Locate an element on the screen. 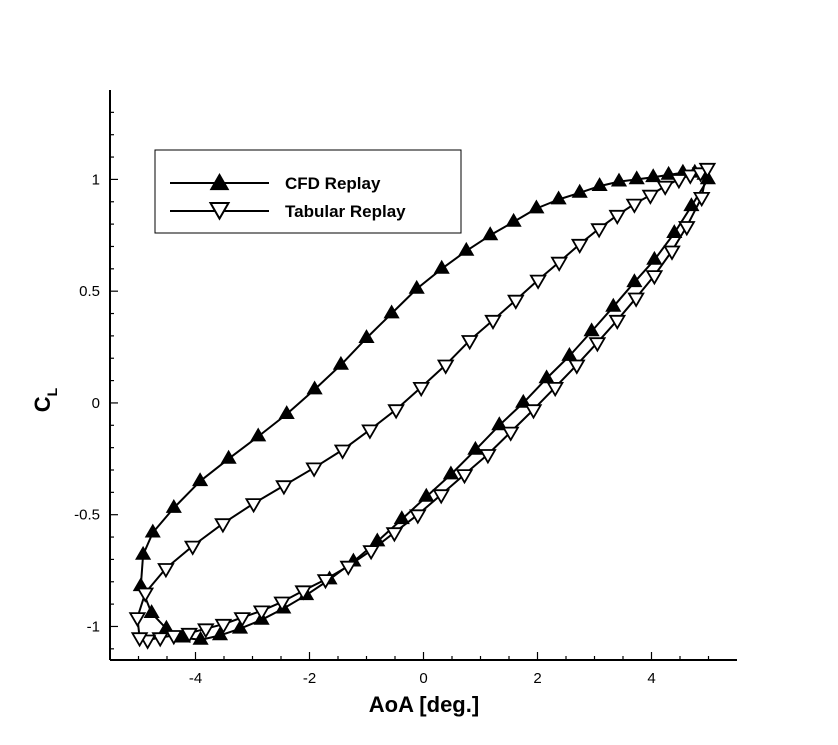 This screenshot has height=745, width=838. x-axis-title: AoA [deg.] is located at coordinates (424, 704).